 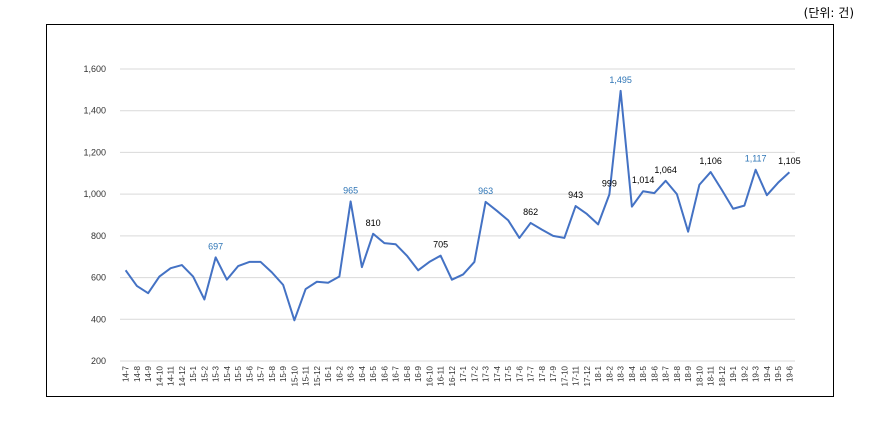 What do you see at coordinates (575, 195) in the screenshot?
I see `data-label: 943` at bounding box center [575, 195].